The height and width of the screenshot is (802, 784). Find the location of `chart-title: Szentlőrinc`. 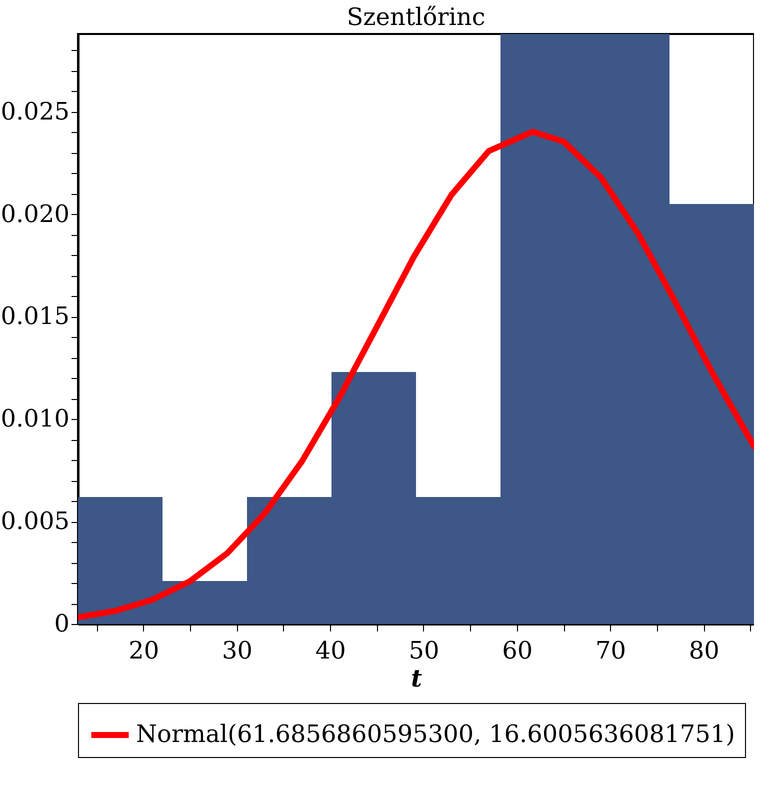

chart-title: Szentlőrinc is located at coordinates (416, 17).